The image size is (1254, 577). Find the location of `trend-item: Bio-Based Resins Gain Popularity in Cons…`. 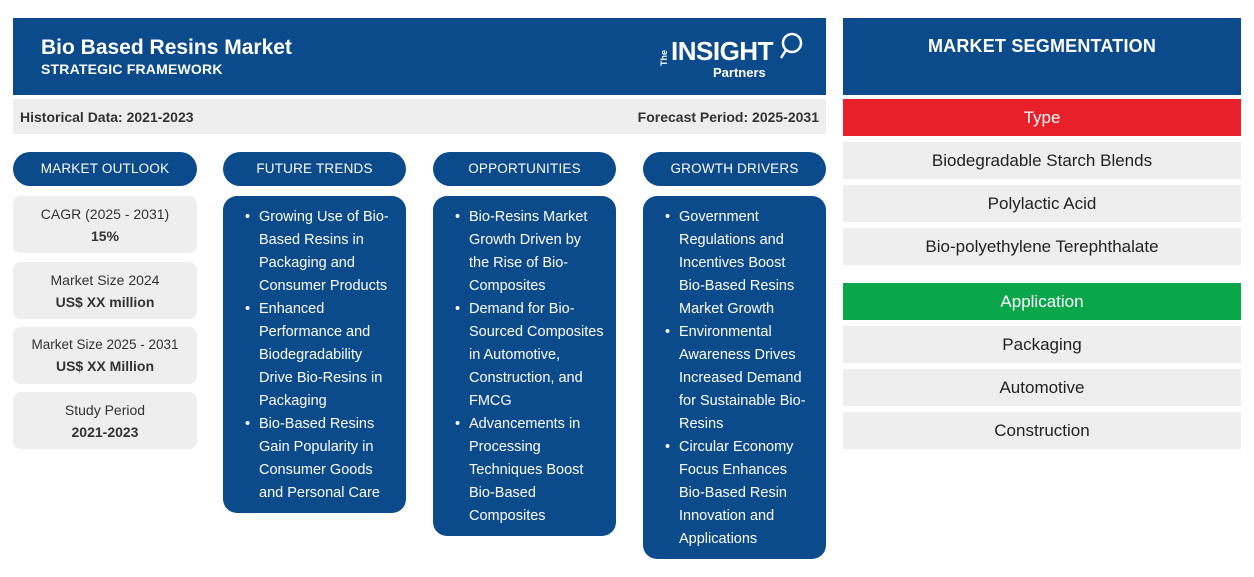

trend-item: Bio-Based Resins Gain Popularity in Cons… is located at coordinates (319, 459).